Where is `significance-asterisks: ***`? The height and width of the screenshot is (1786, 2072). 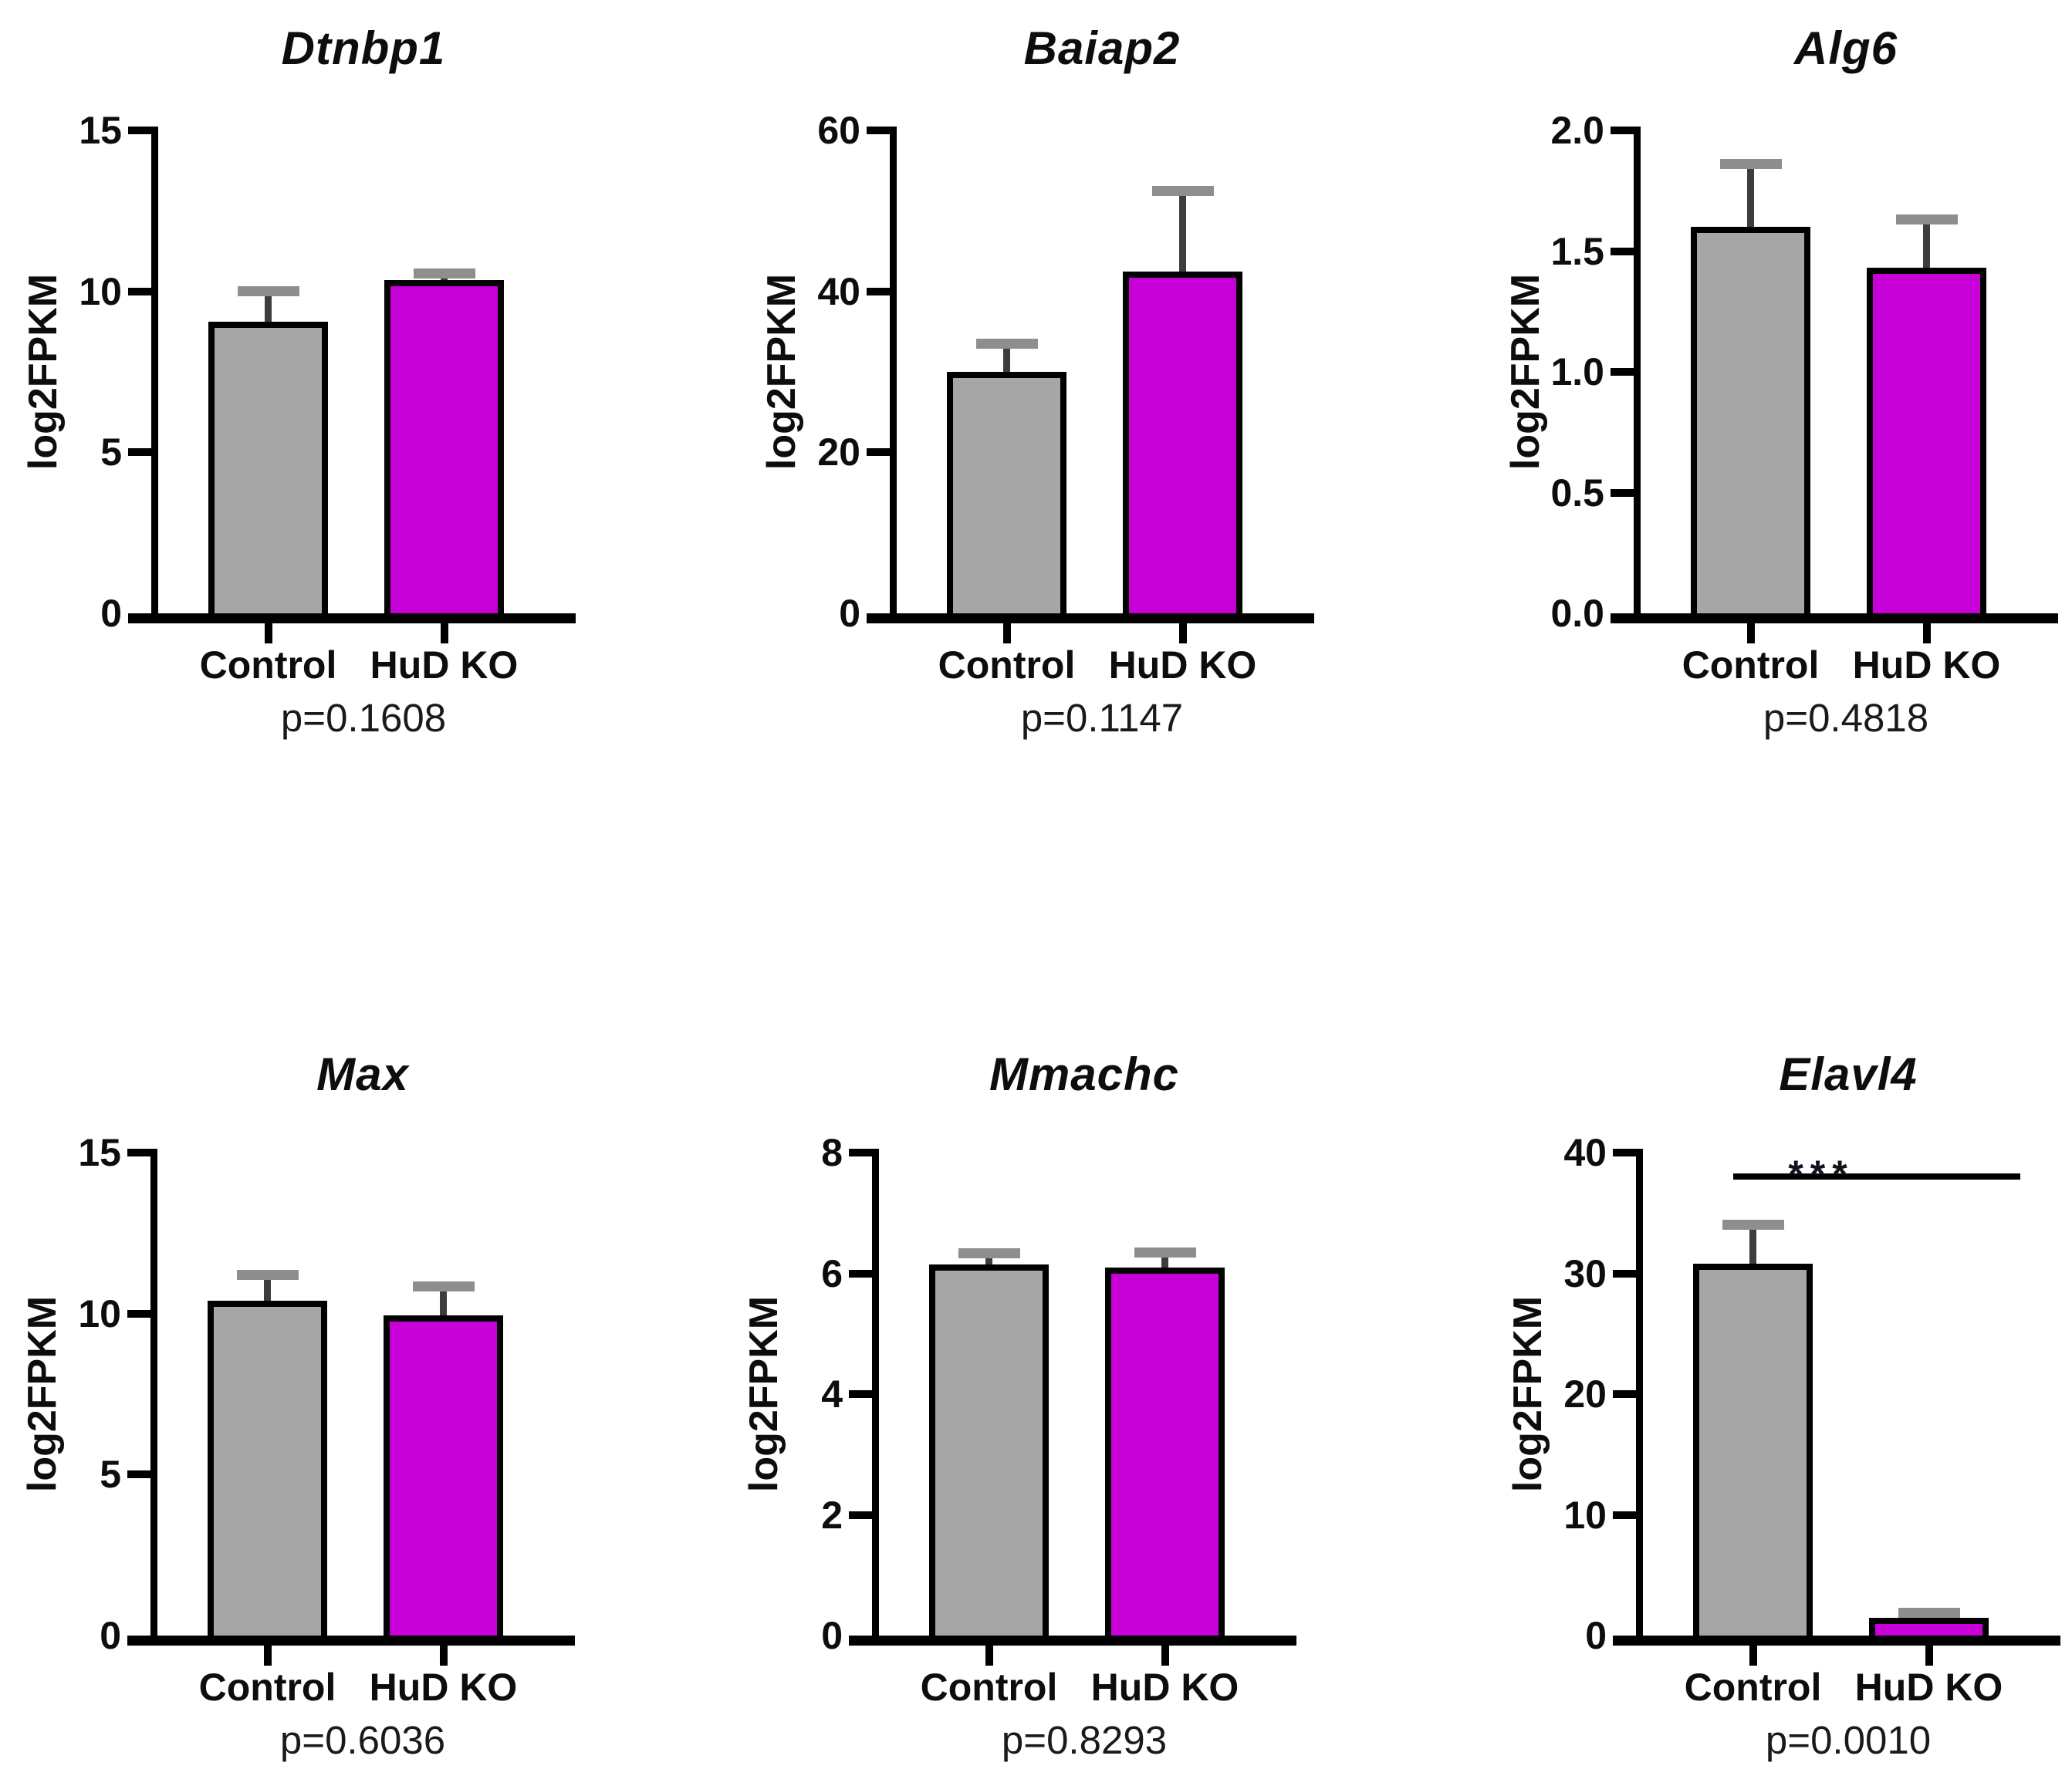 significance-asterisks: *** is located at coordinates (1821, 1175).